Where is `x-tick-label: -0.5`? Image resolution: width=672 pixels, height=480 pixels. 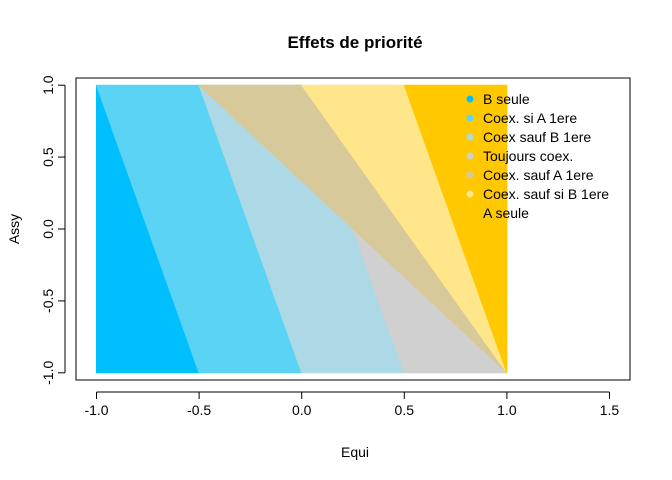 x-tick-label: -0.5 is located at coordinates (199, 410).